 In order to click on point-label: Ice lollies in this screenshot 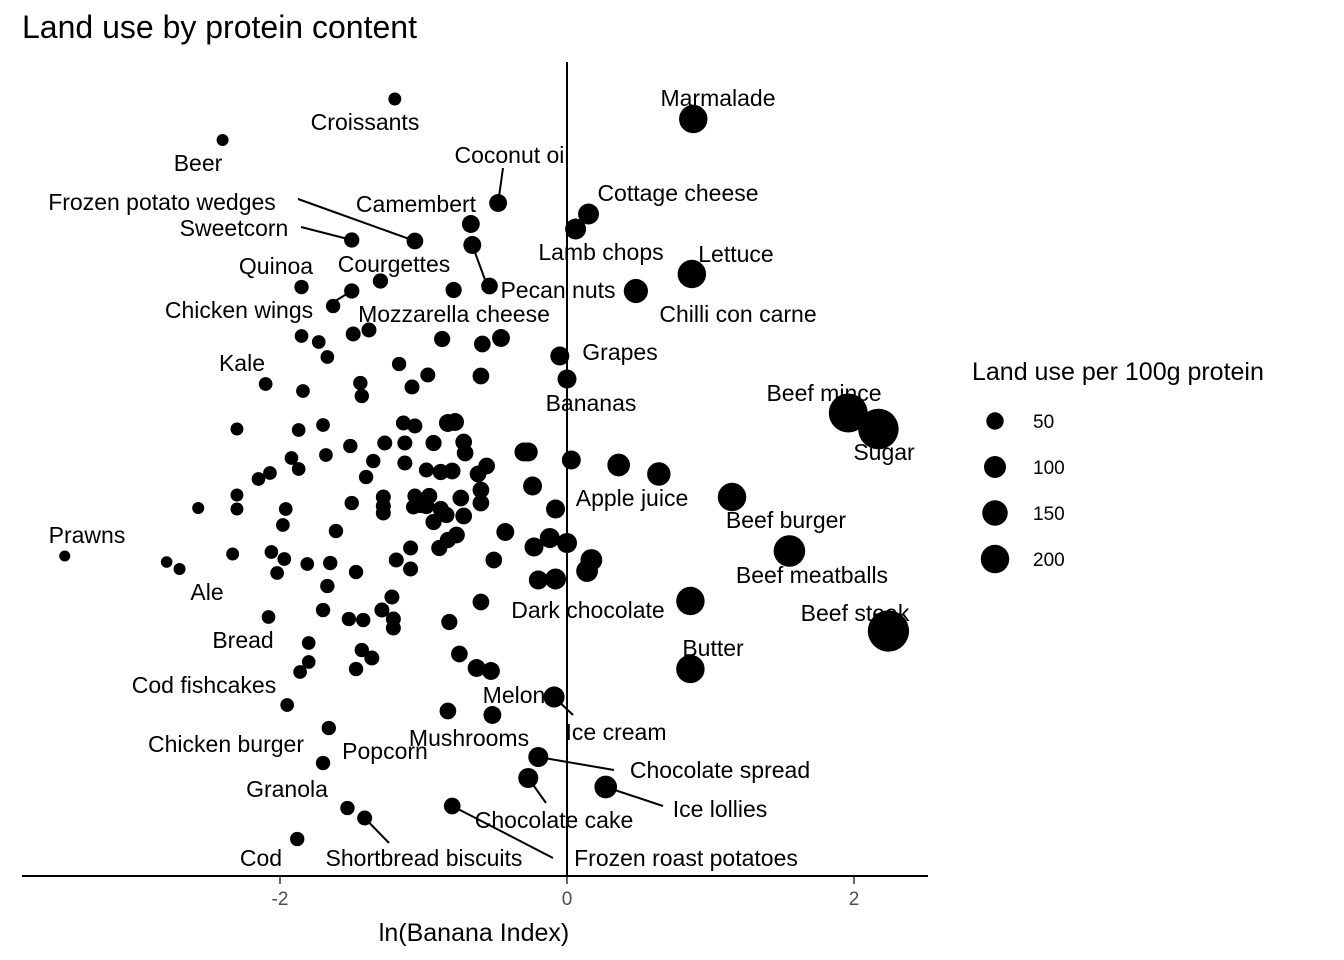, I will do `click(720, 809)`.